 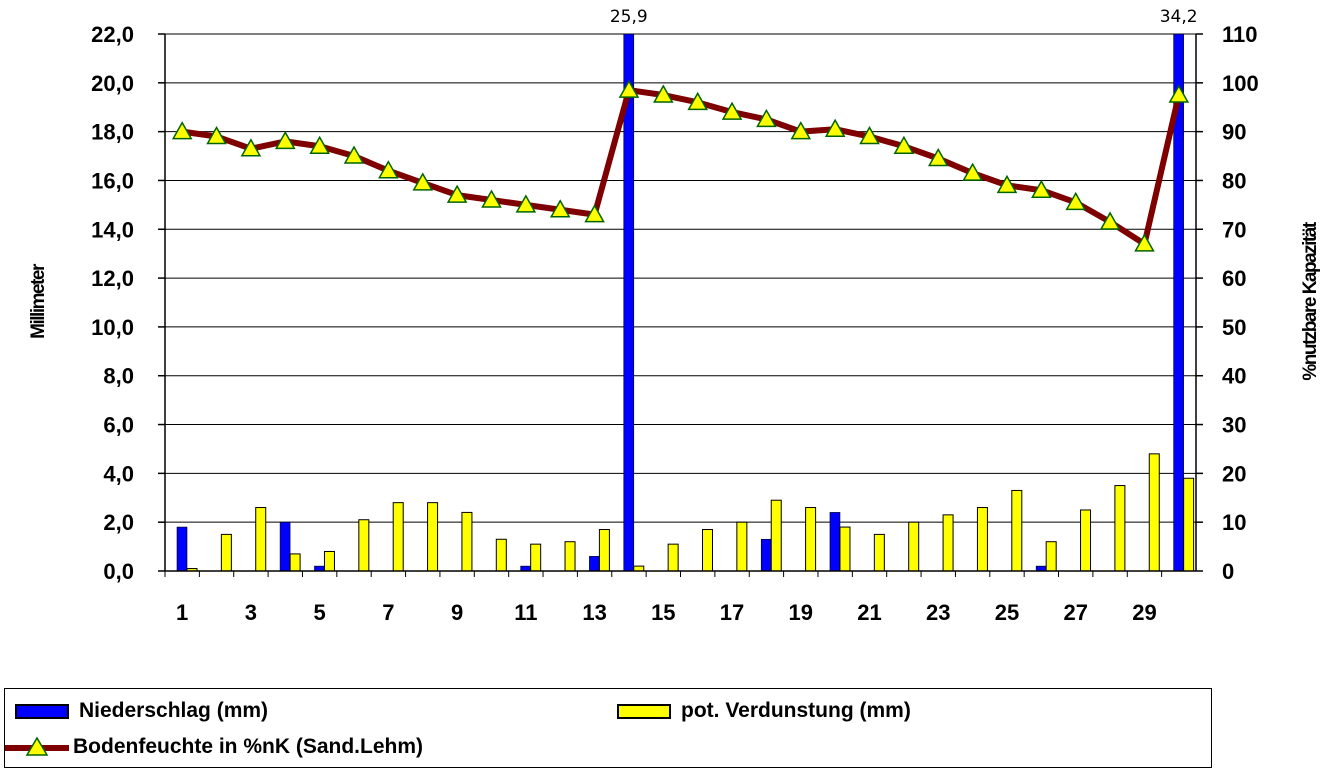 I want to click on y2-tick-label: 90, so click(x=1234, y=132).